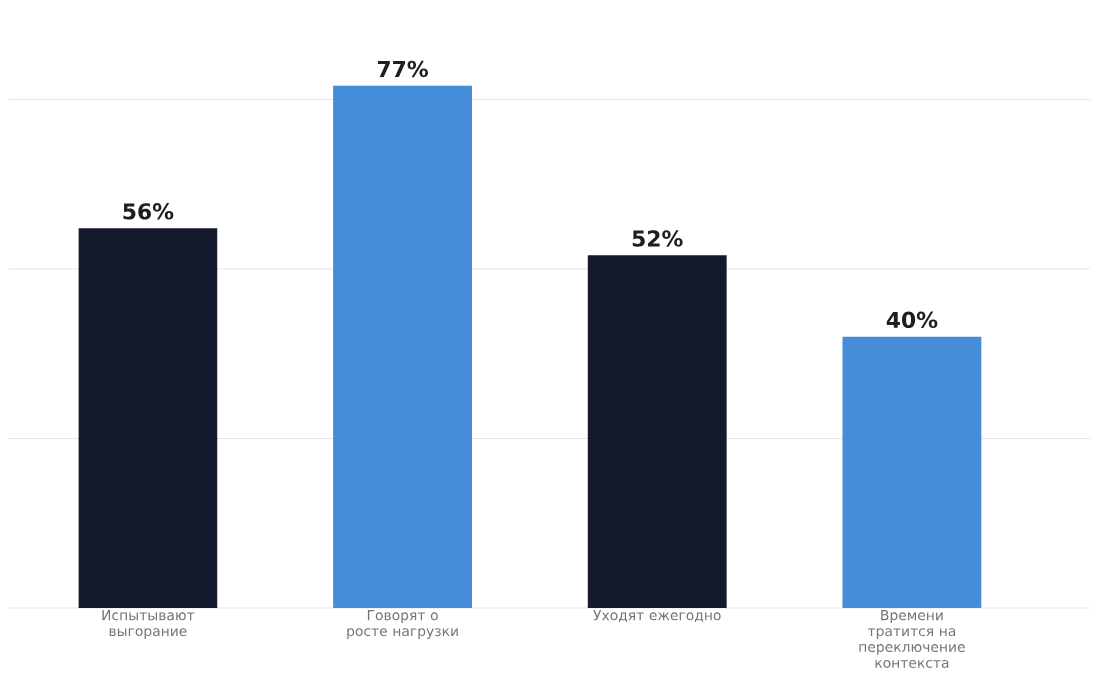  I want to click on x-tick-label: Испытывают выгорание, so click(148, 624).